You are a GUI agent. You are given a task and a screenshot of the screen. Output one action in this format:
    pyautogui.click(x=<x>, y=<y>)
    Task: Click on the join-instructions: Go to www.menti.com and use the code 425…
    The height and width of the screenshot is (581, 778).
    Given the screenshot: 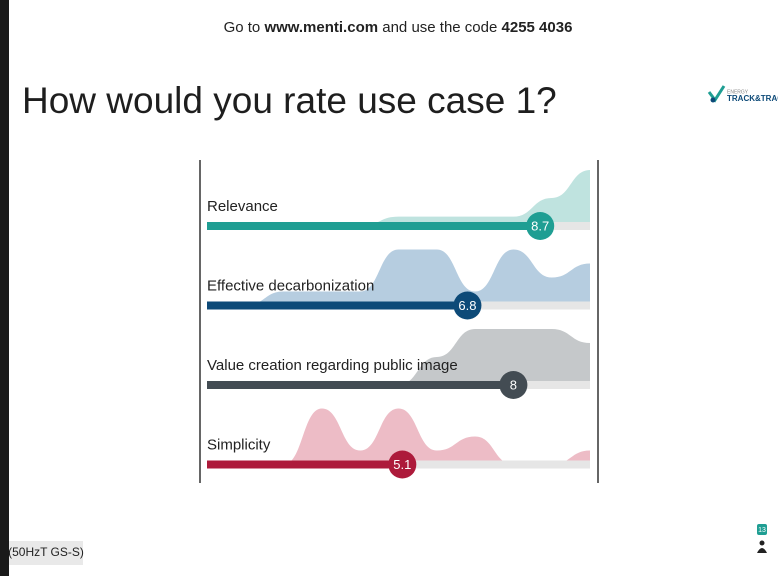 What is the action you would take?
    pyautogui.click(x=398, y=27)
    